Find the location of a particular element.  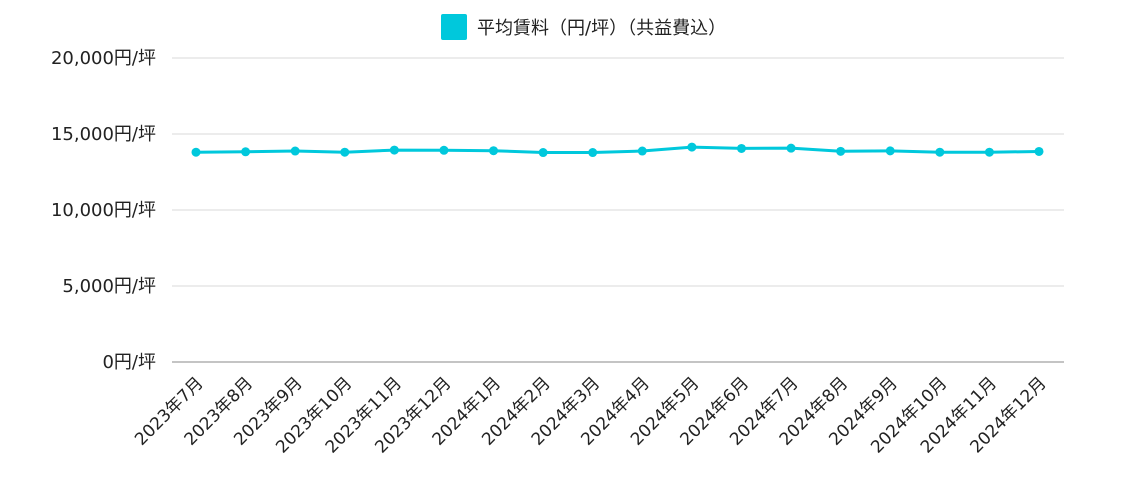

legend: 平均賃料（円/坪）（共益費込） is located at coordinates (583, 27).